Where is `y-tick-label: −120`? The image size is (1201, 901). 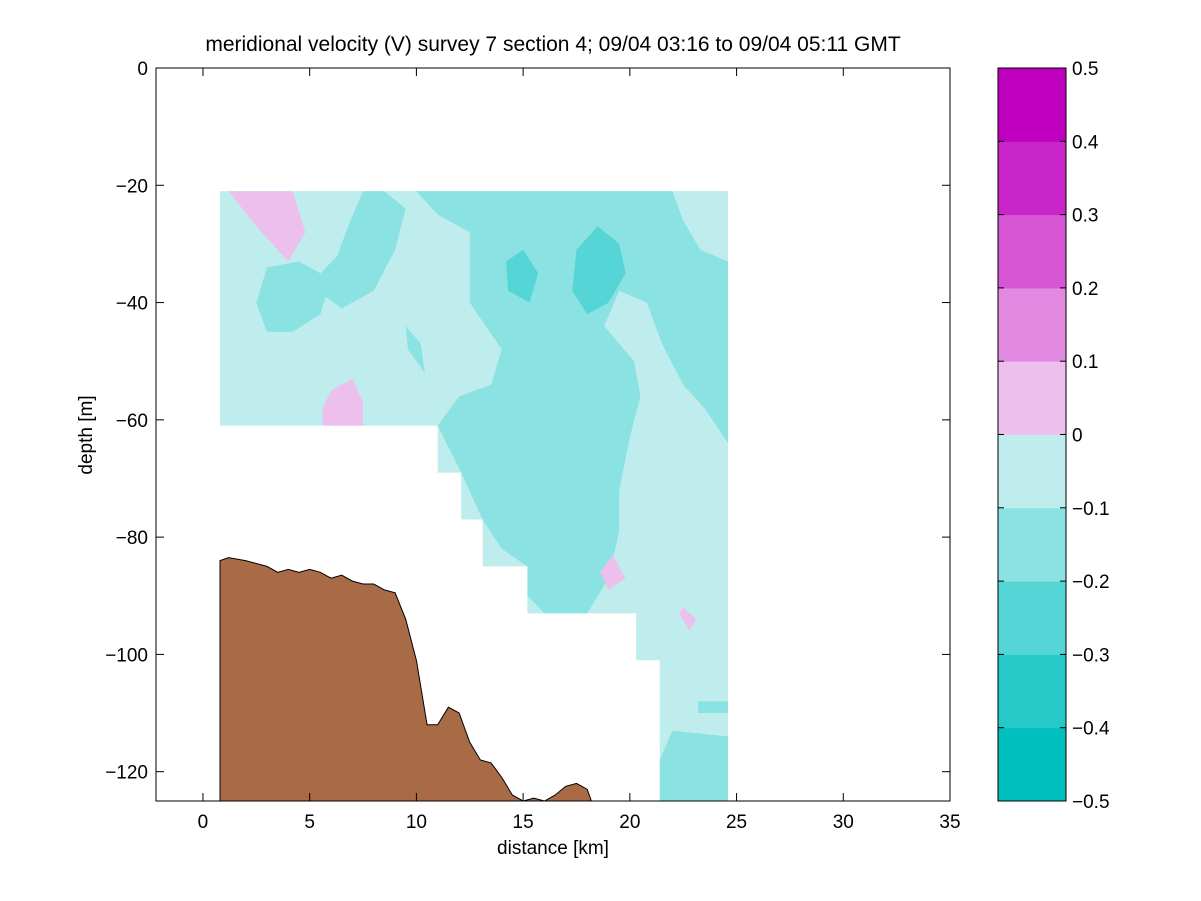 y-tick-label: −120 is located at coordinates (126, 773).